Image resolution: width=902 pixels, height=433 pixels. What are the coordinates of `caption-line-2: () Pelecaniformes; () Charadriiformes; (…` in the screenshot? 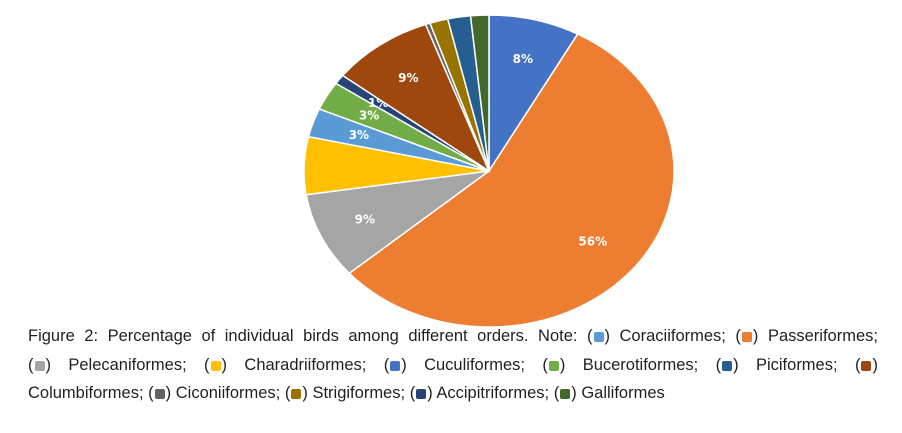 It's located at (453, 365).